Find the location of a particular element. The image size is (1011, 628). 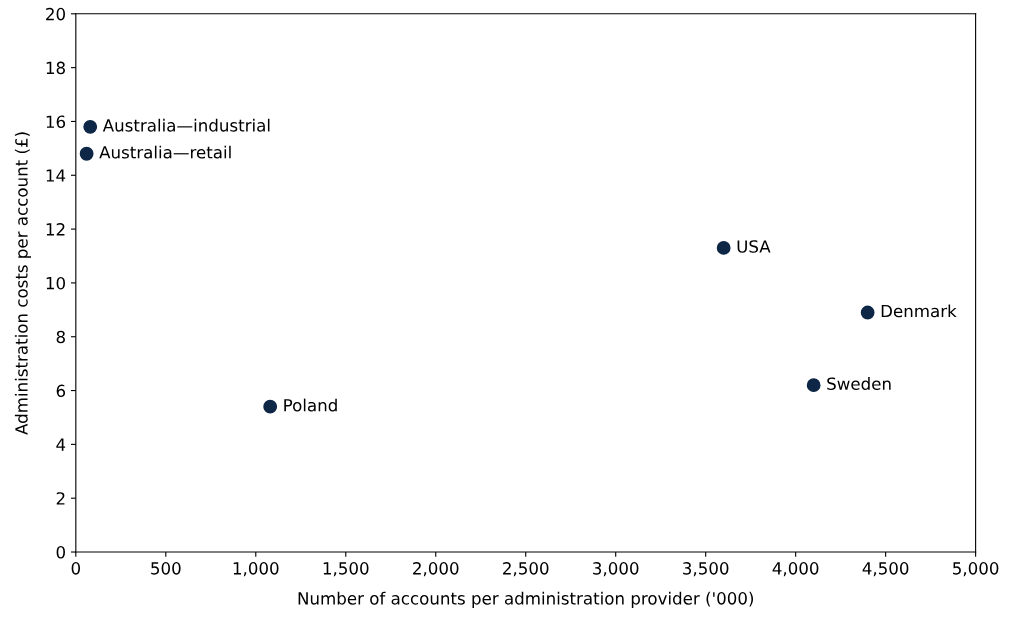

x-tick-label: 2,500 is located at coordinates (526, 569).